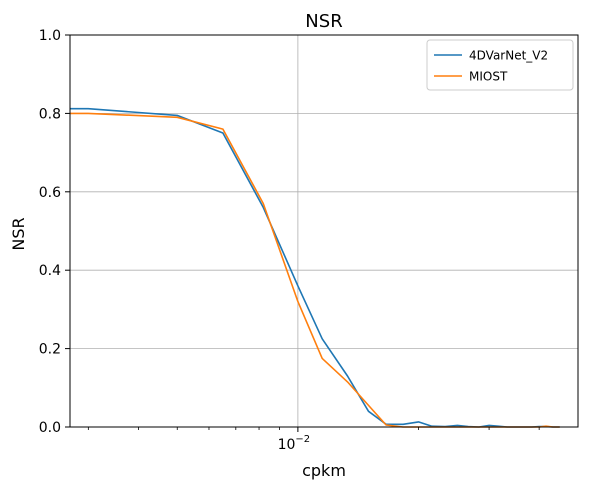 This screenshot has width=590, height=494. Describe the element at coordinates (324, 470) in the screenshot. I see `x-axis-label: cpkm` at that location.